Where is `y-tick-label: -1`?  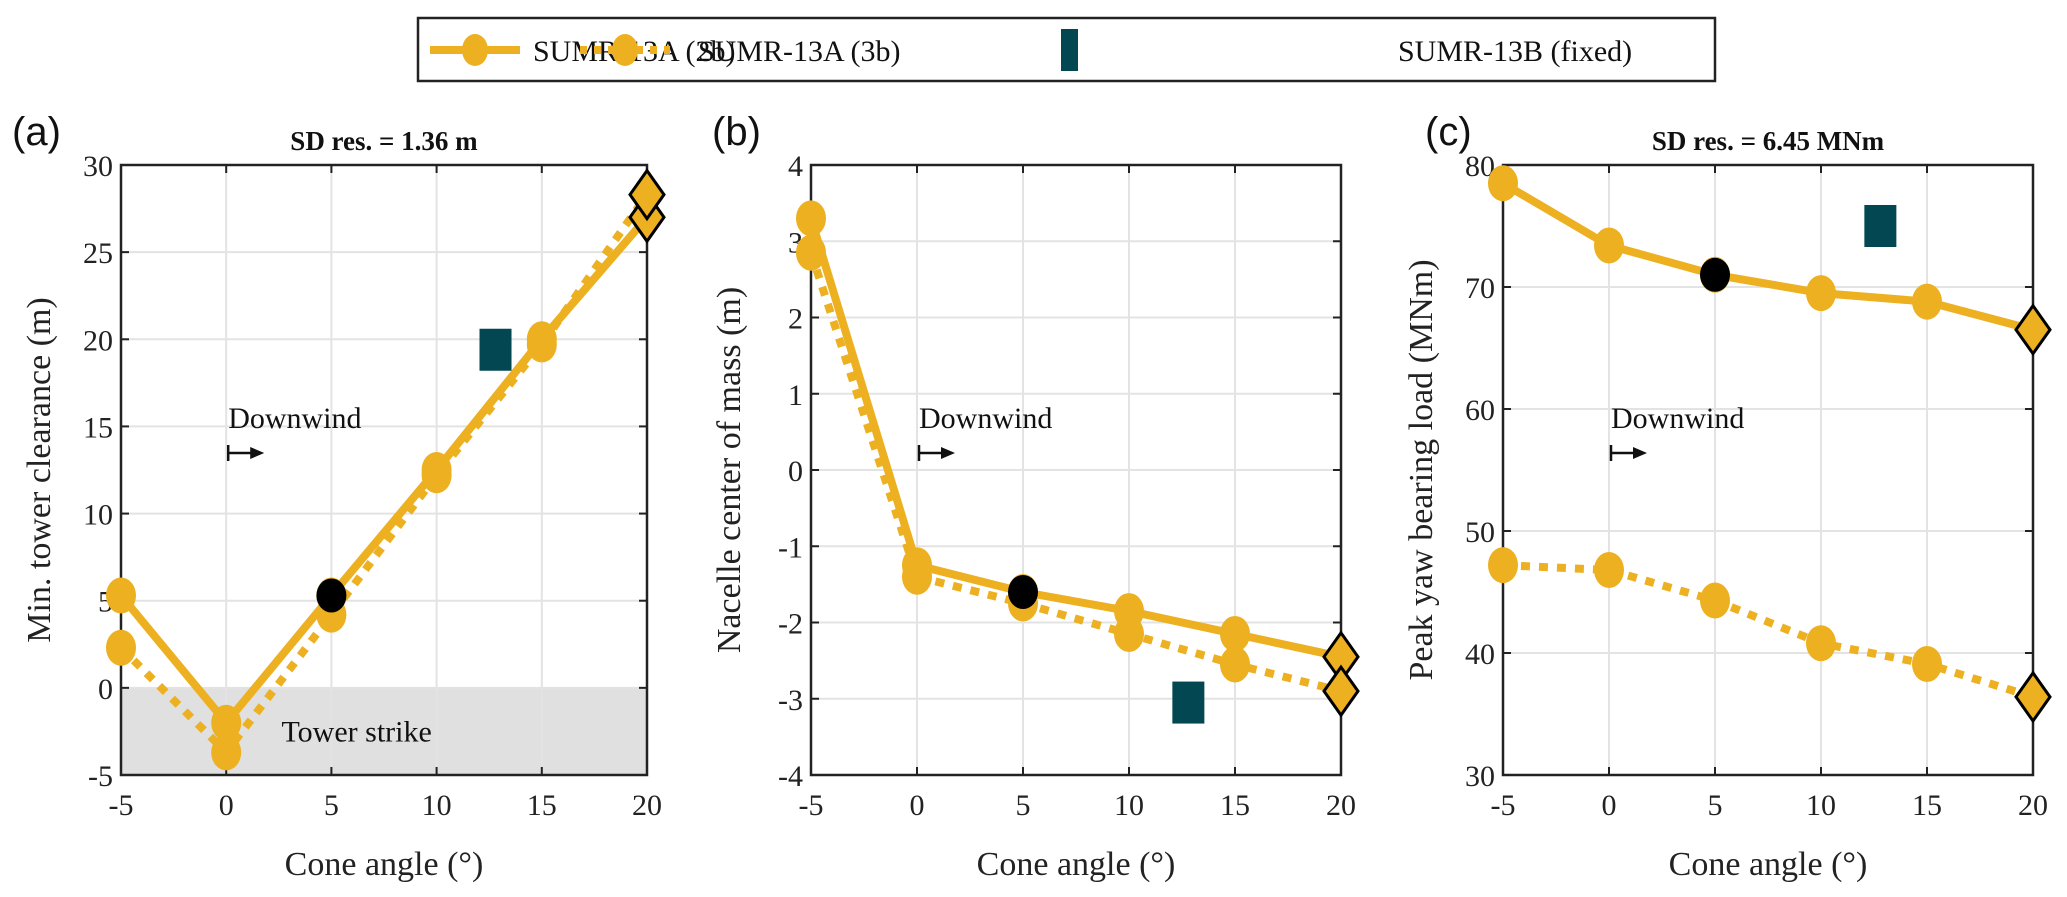
y-tick-label: -1 is located at coordinates (790, 547).